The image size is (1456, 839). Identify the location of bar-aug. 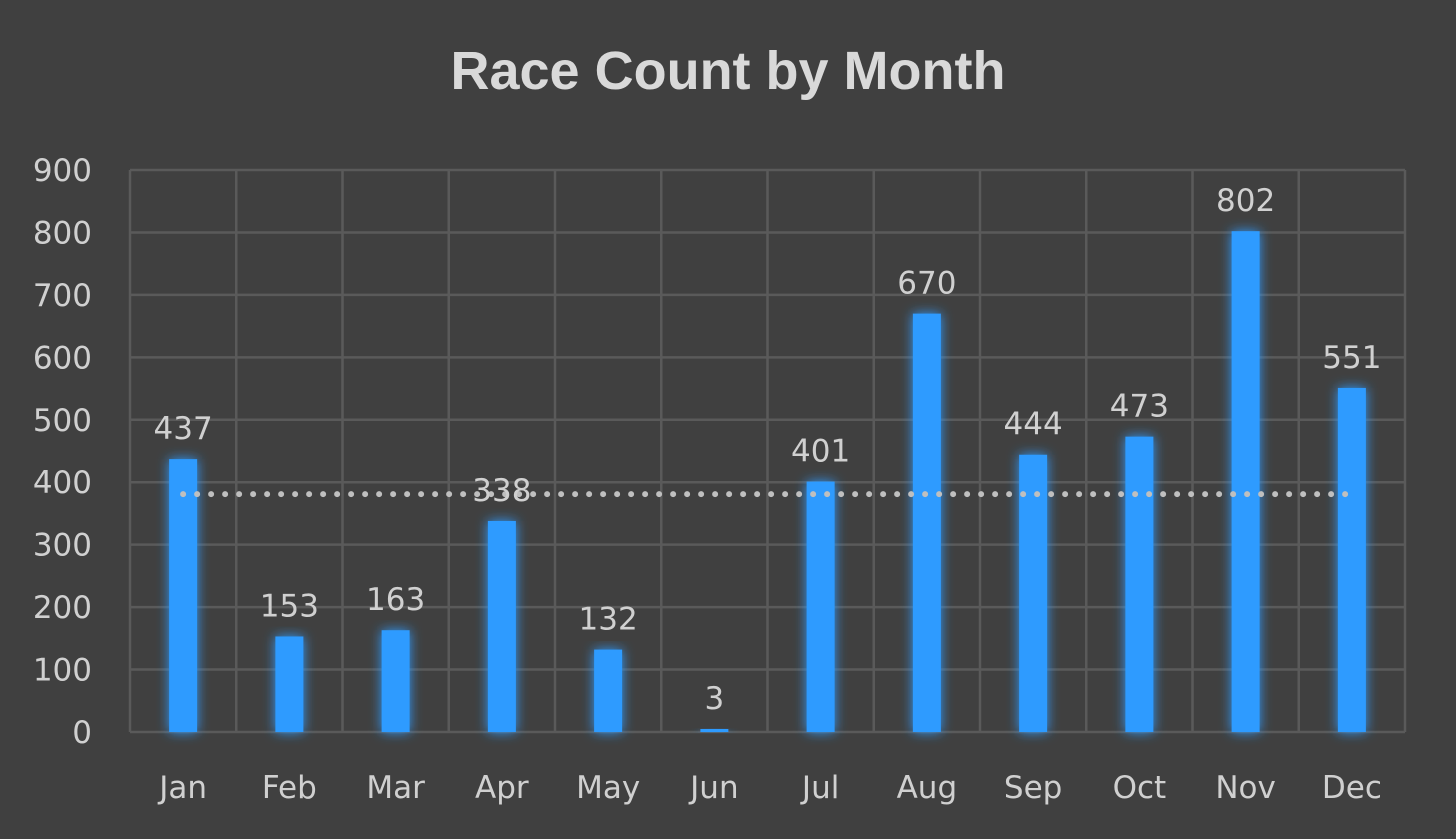
(926, 522).